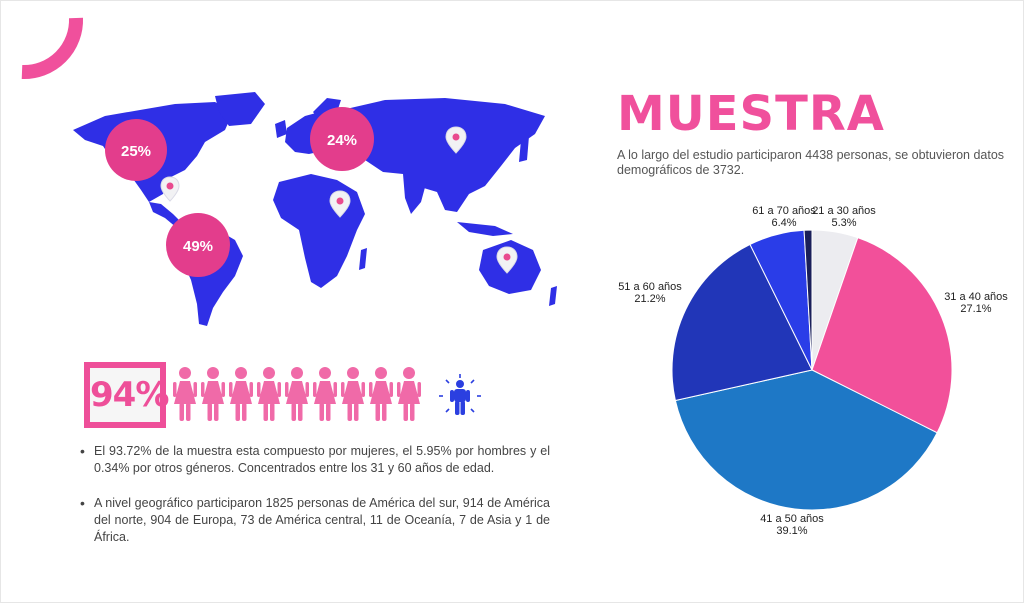  What do you see at coordinates (415, 194) in the screenshot?
I see `india-shape` at bounding box center [415, 194].